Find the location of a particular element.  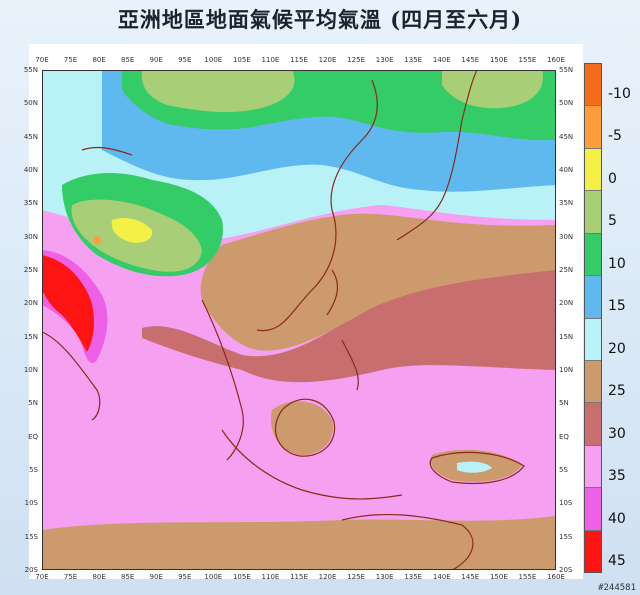

lon-tick-top: 90E is located at coordinates (156, 60).